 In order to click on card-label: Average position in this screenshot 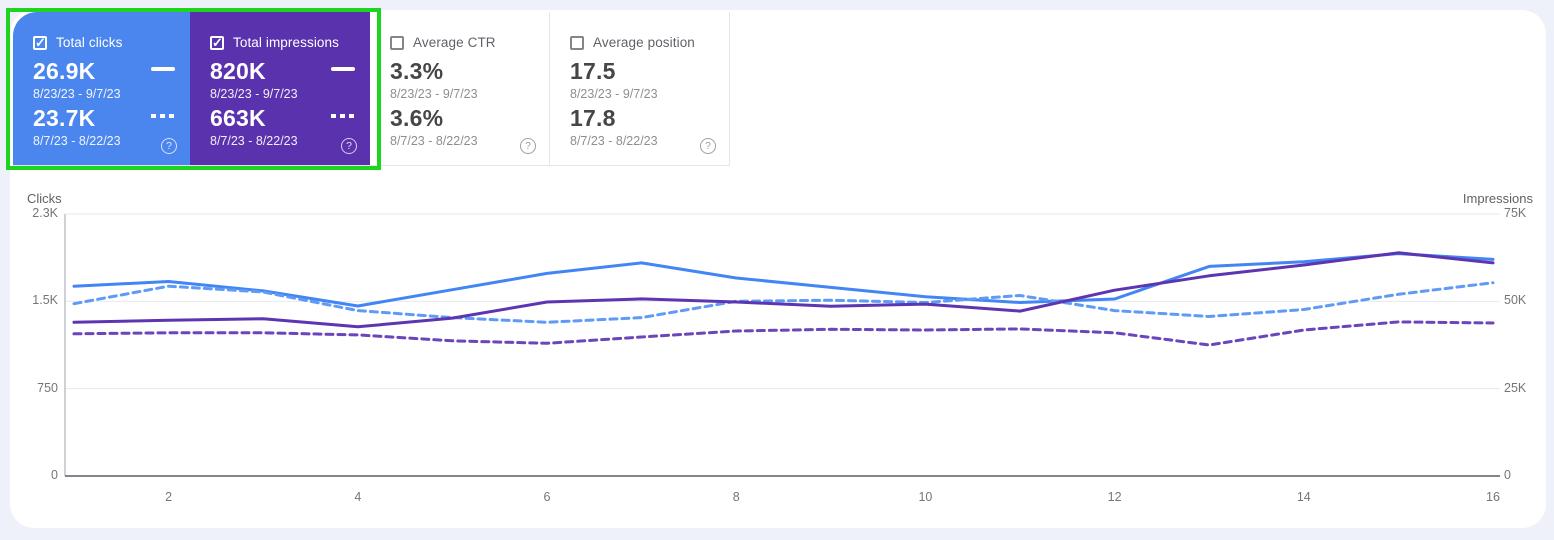, I will do `click(644, 42)`.